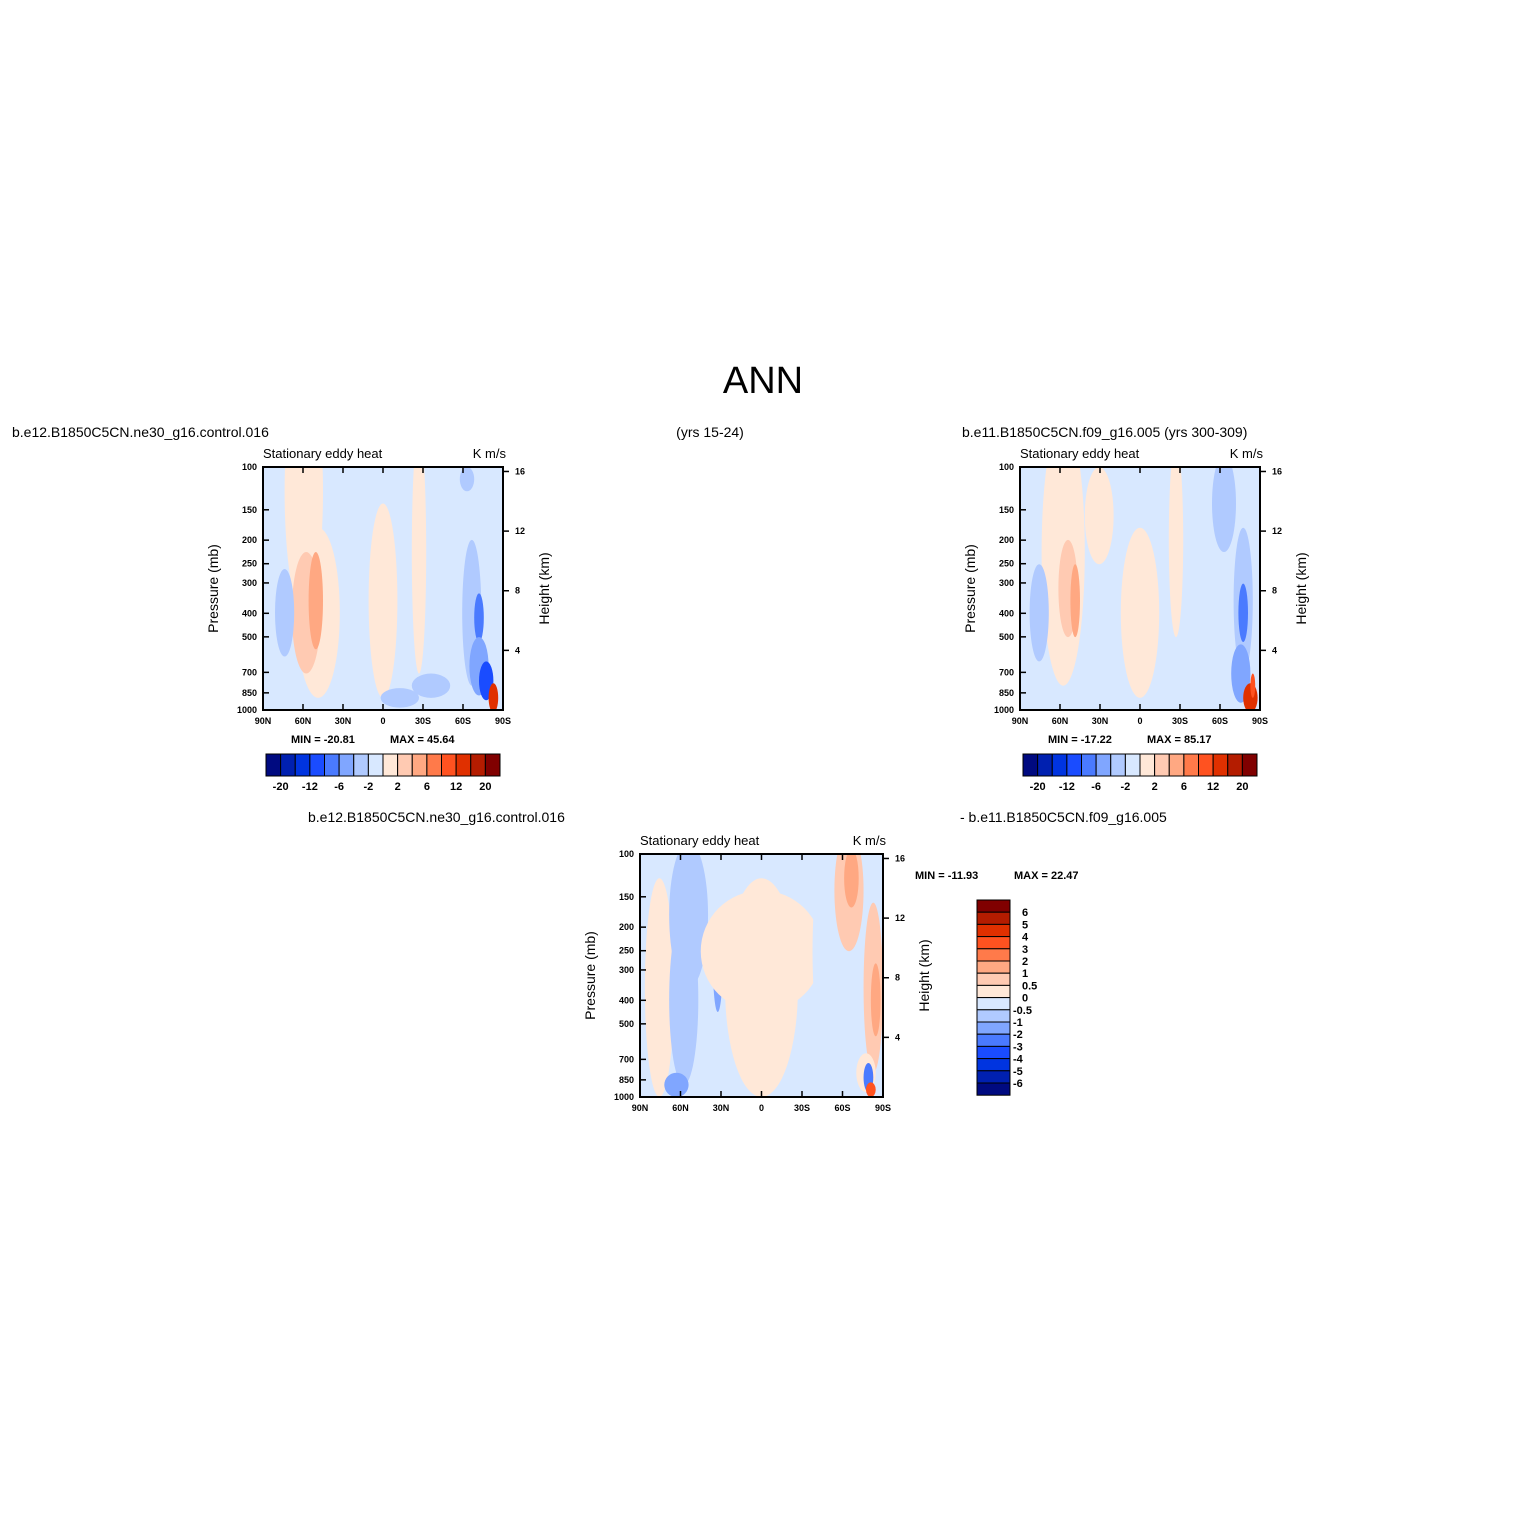 The width and height of the screenshot is (1525, 1525). I want to click on y-tick-label: 200, so click(626, 927).